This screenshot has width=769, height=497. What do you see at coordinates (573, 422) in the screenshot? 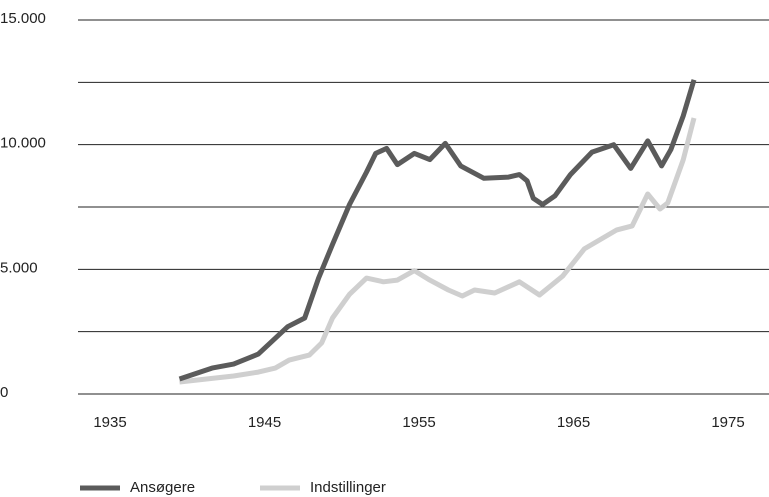
I see `x-tick-label: 1965` at bounding box center [573, 422].